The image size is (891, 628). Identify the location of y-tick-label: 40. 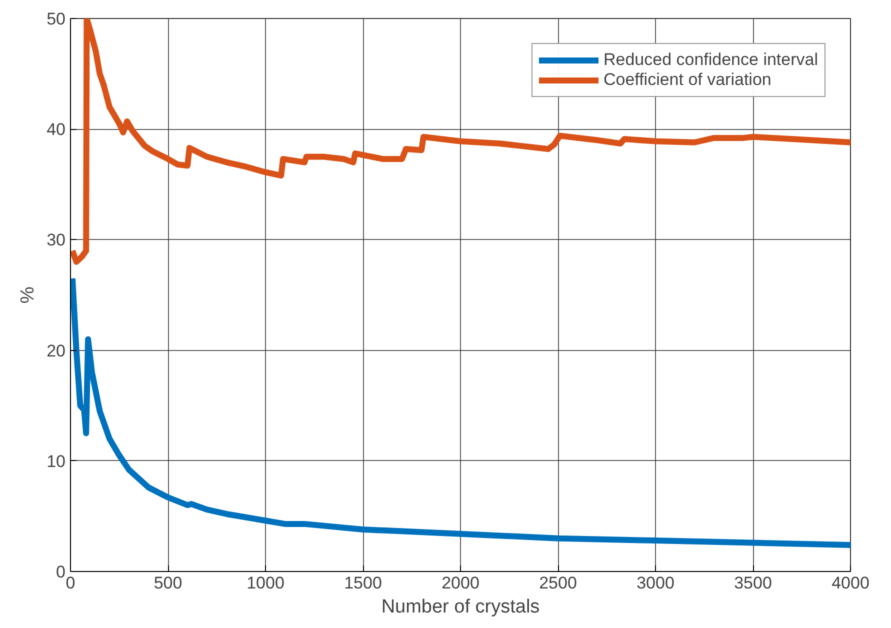
(56, 130).